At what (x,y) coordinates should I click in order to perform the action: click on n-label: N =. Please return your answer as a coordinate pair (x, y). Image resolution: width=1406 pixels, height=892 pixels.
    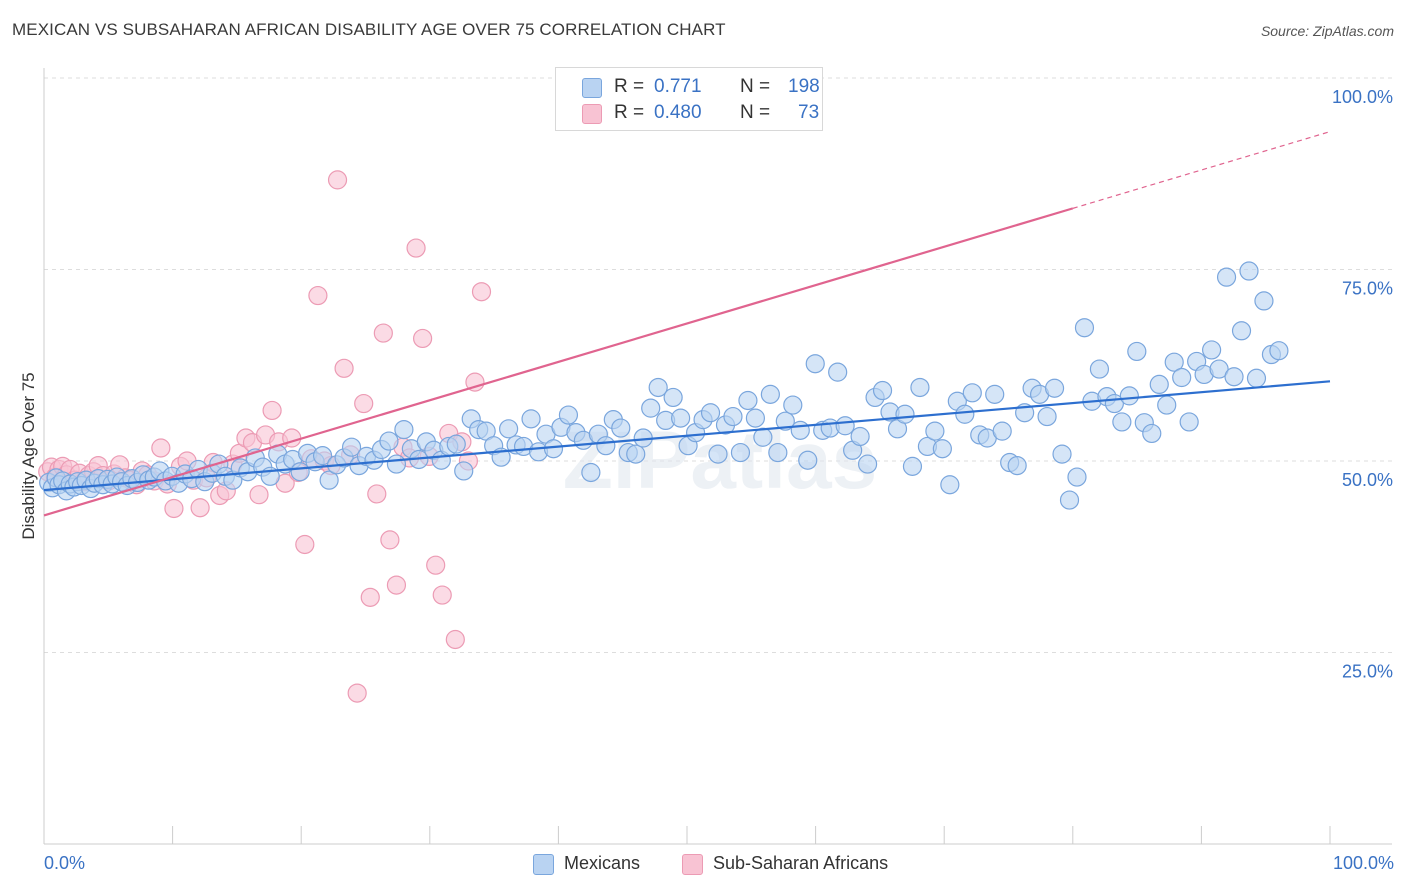
    Looking at the image, I should click on (755, 86).